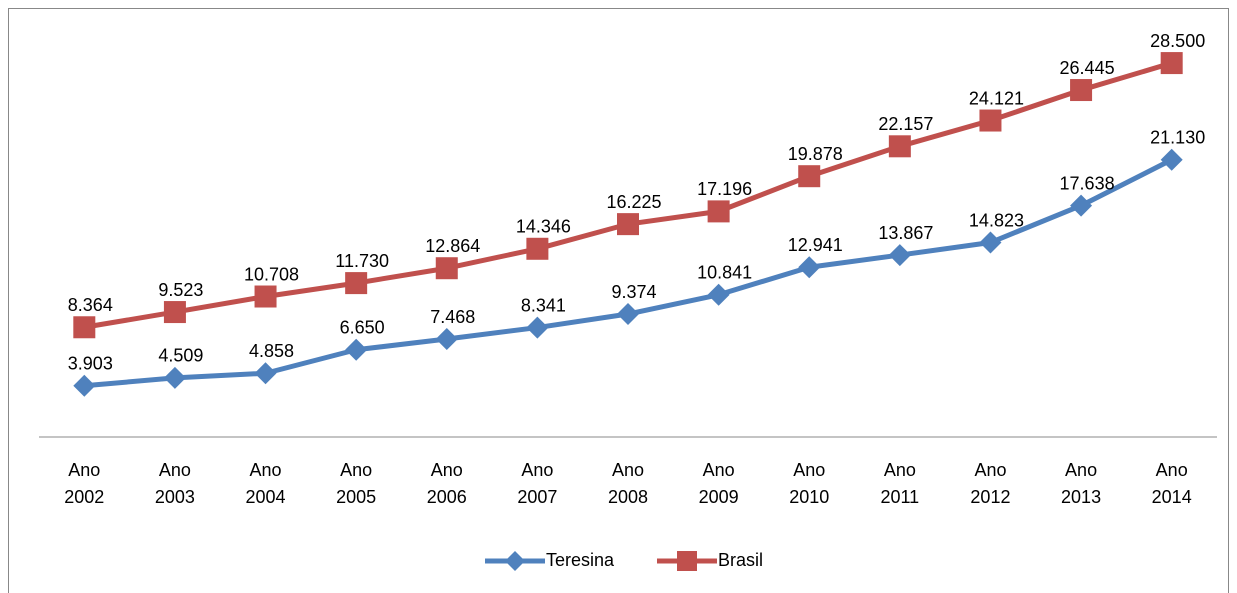 This screenshot has height=593, width=1237. What do you see at coordinates (84, 483) in the screenshot?
I see `x-tick-label: Ano 2002` at bounding box center [84, 483].